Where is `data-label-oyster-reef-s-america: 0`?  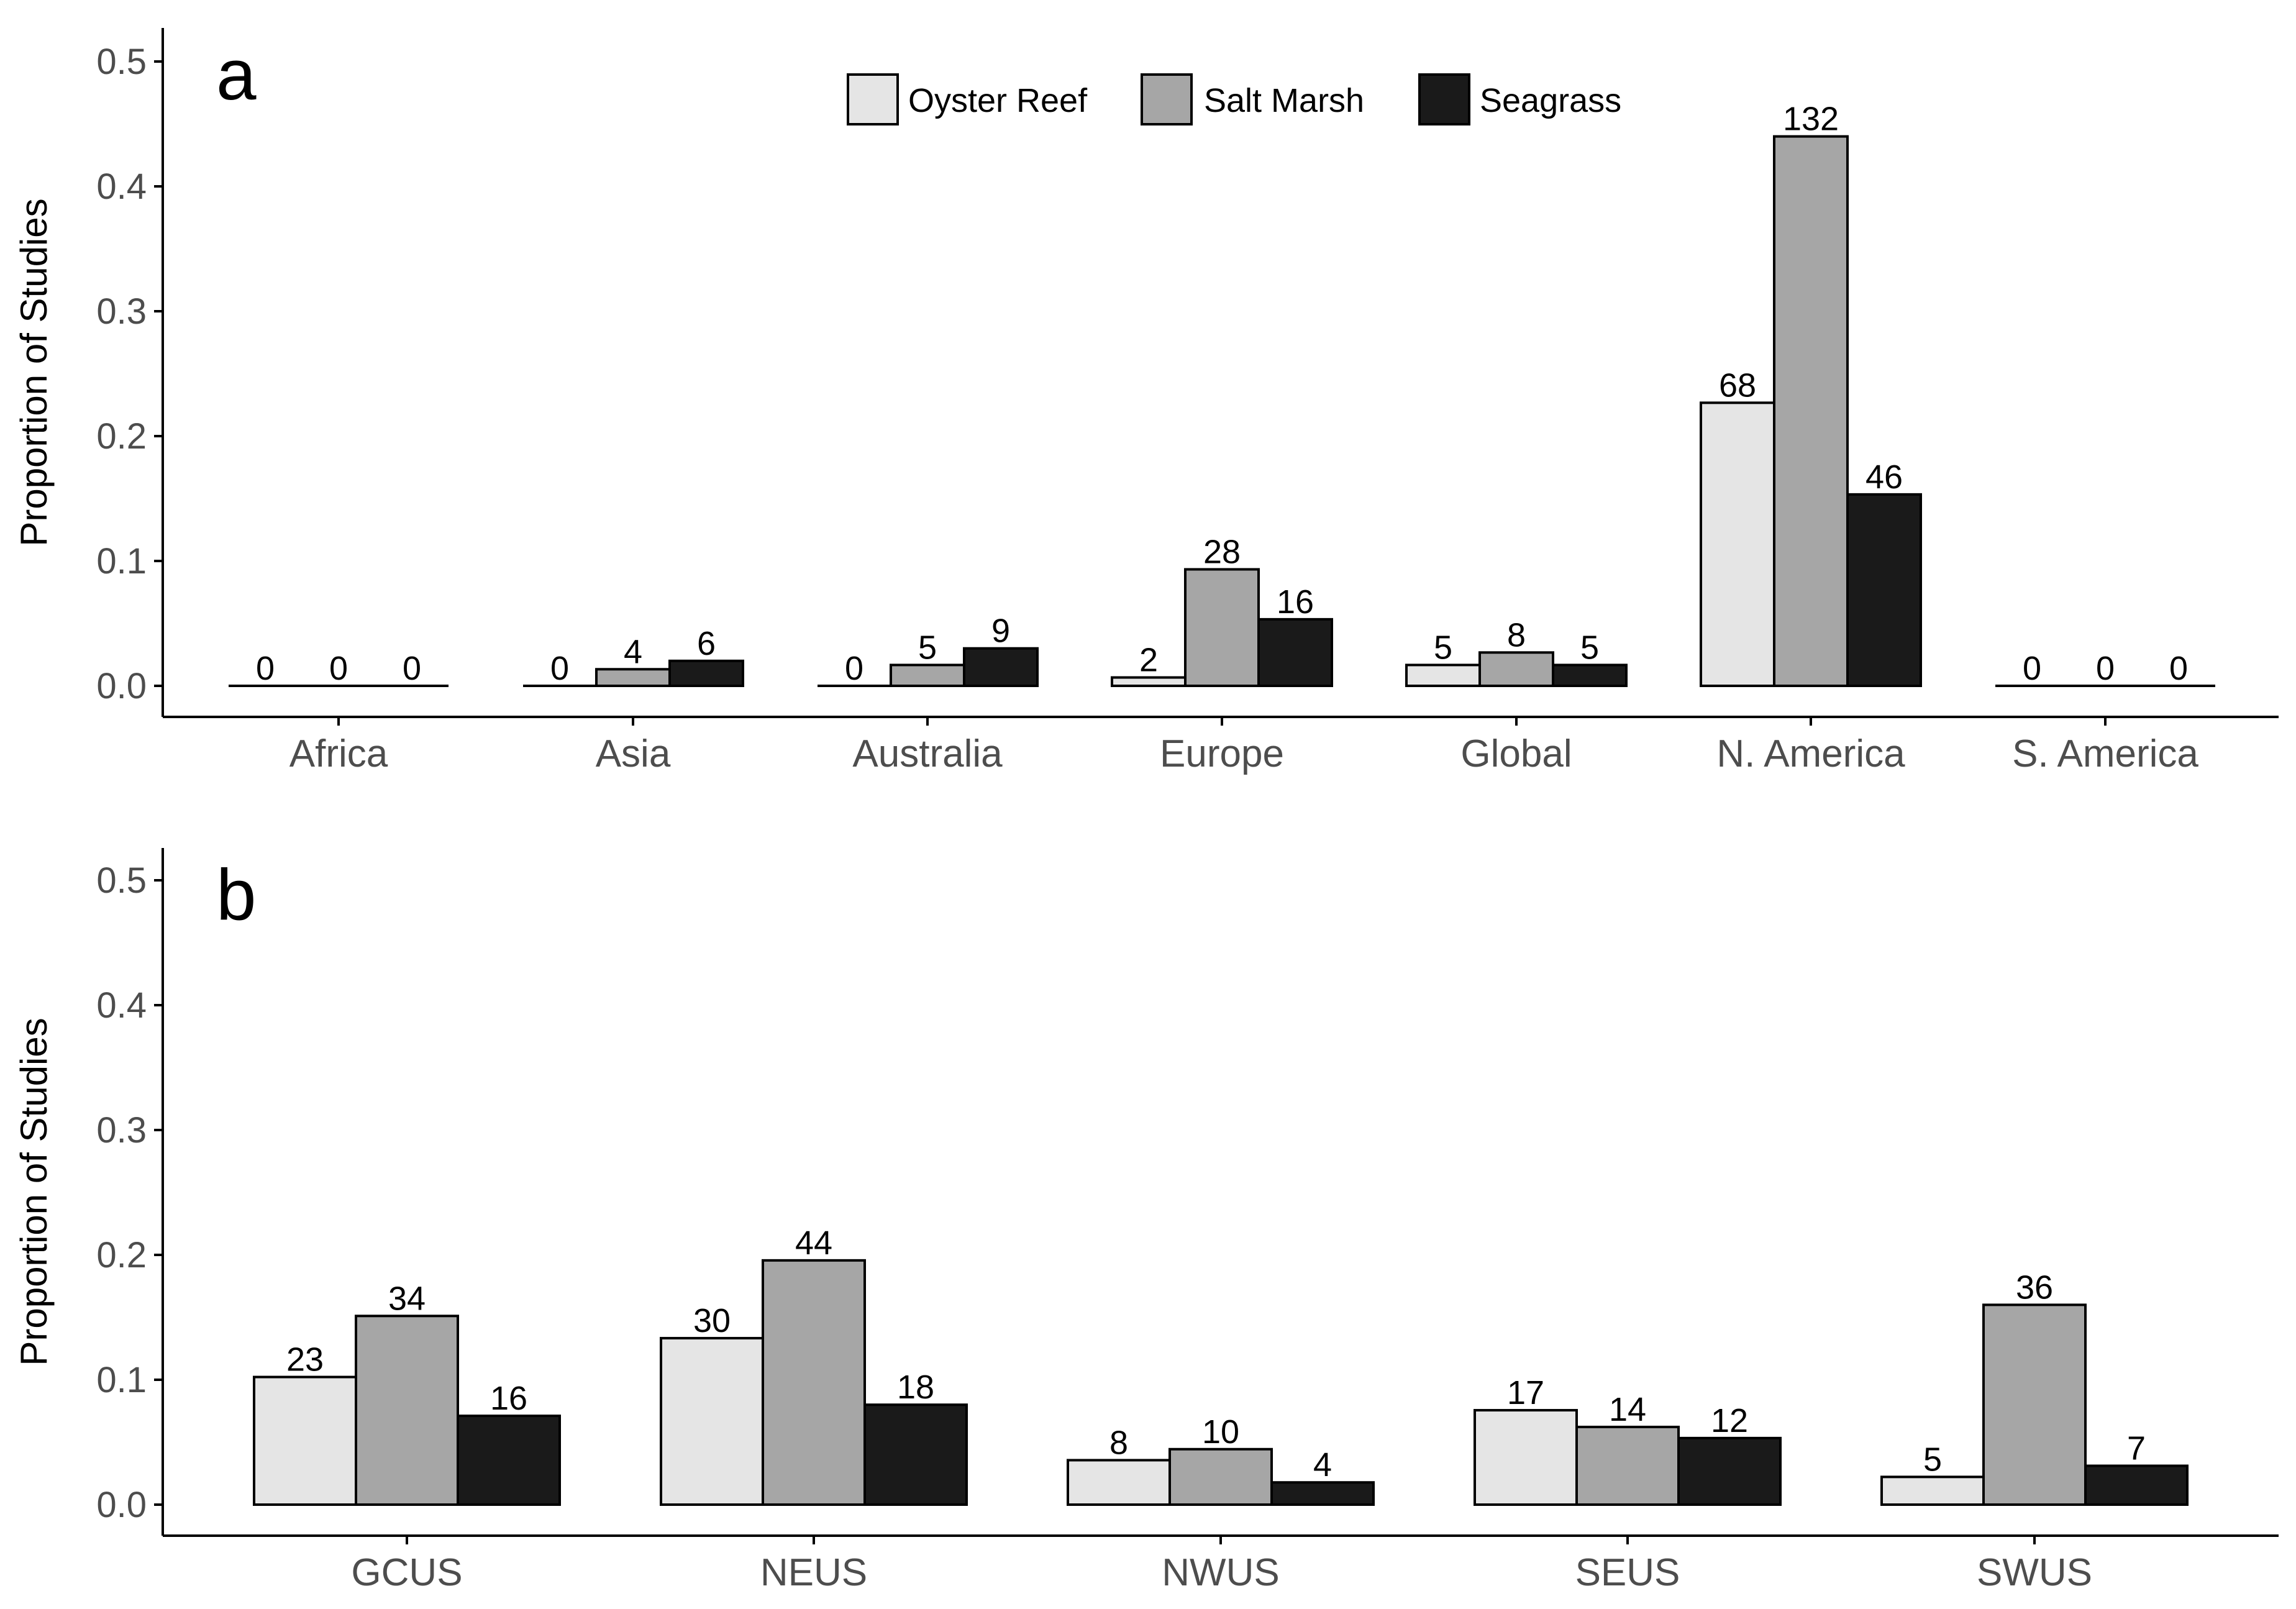
data-label-oyster-reef-s-america: 0 is located at coordinates (2032, 668).